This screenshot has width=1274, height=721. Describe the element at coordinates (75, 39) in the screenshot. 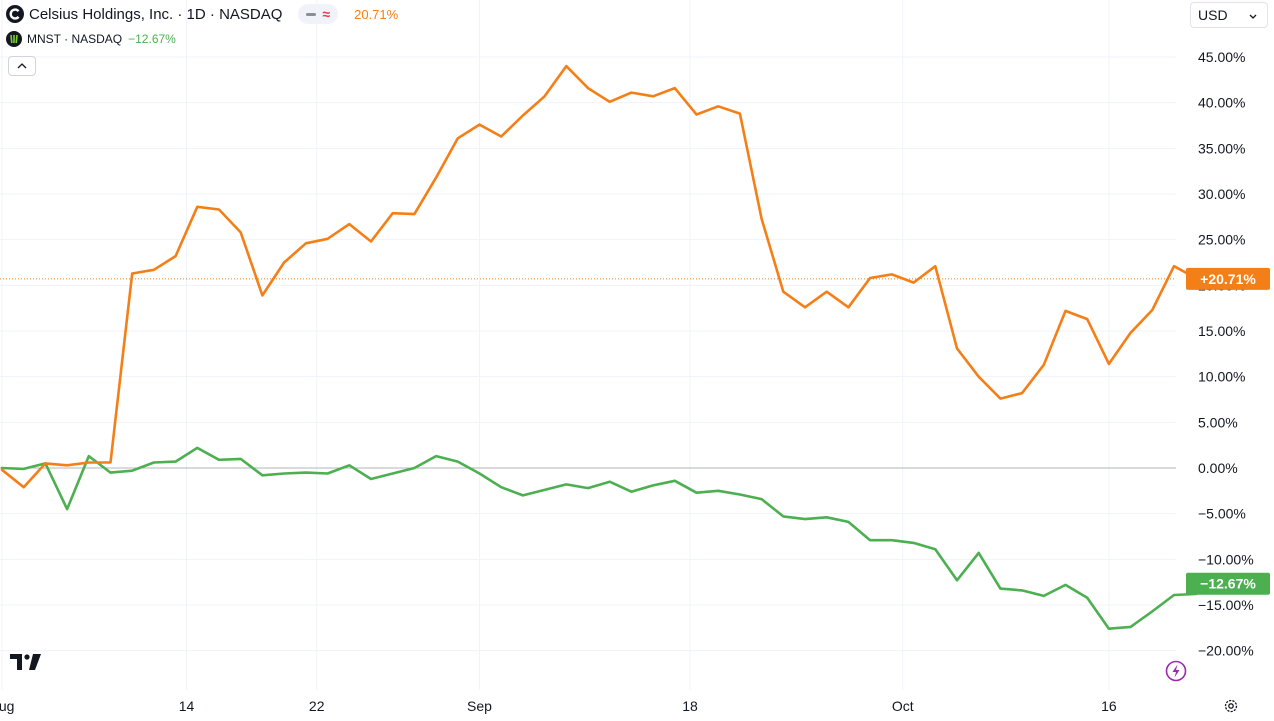

I see `compare-symbol-name: MNST · NASDAQ` at that location.